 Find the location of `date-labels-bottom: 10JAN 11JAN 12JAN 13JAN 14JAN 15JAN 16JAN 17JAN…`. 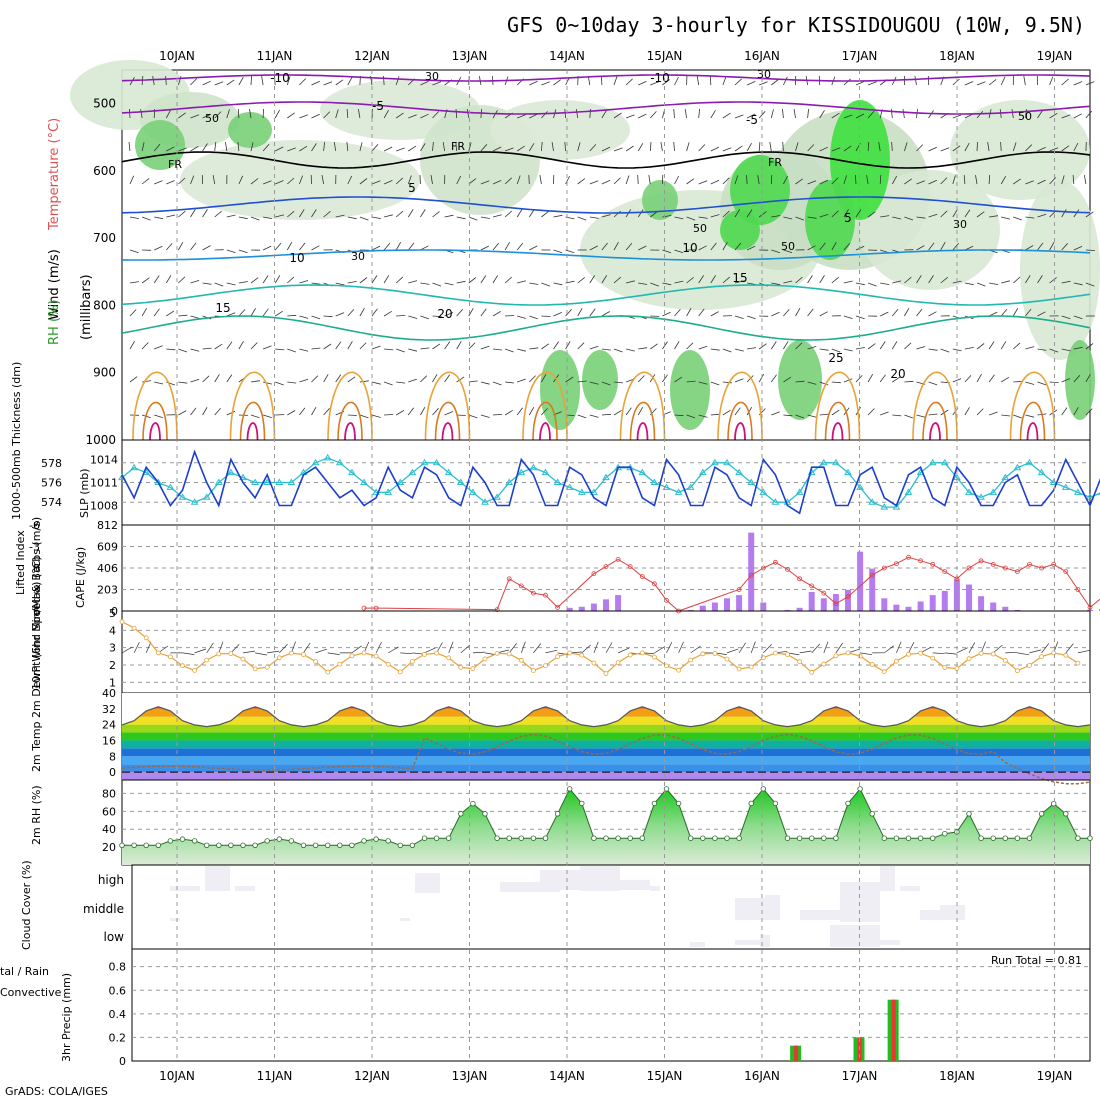

date-labels-bottom: 10JAN 11JAN 12JAN 13JAN 14JAN 15JAN 16JAN 17JAN… is located at coordinates (615, 1076).